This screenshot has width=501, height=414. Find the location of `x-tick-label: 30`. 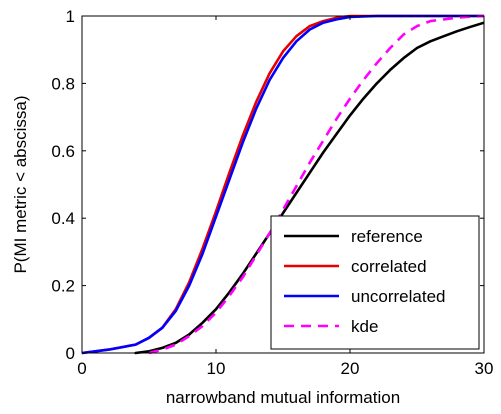

x-tick-label: 30 is located at coordinates (484, 368).